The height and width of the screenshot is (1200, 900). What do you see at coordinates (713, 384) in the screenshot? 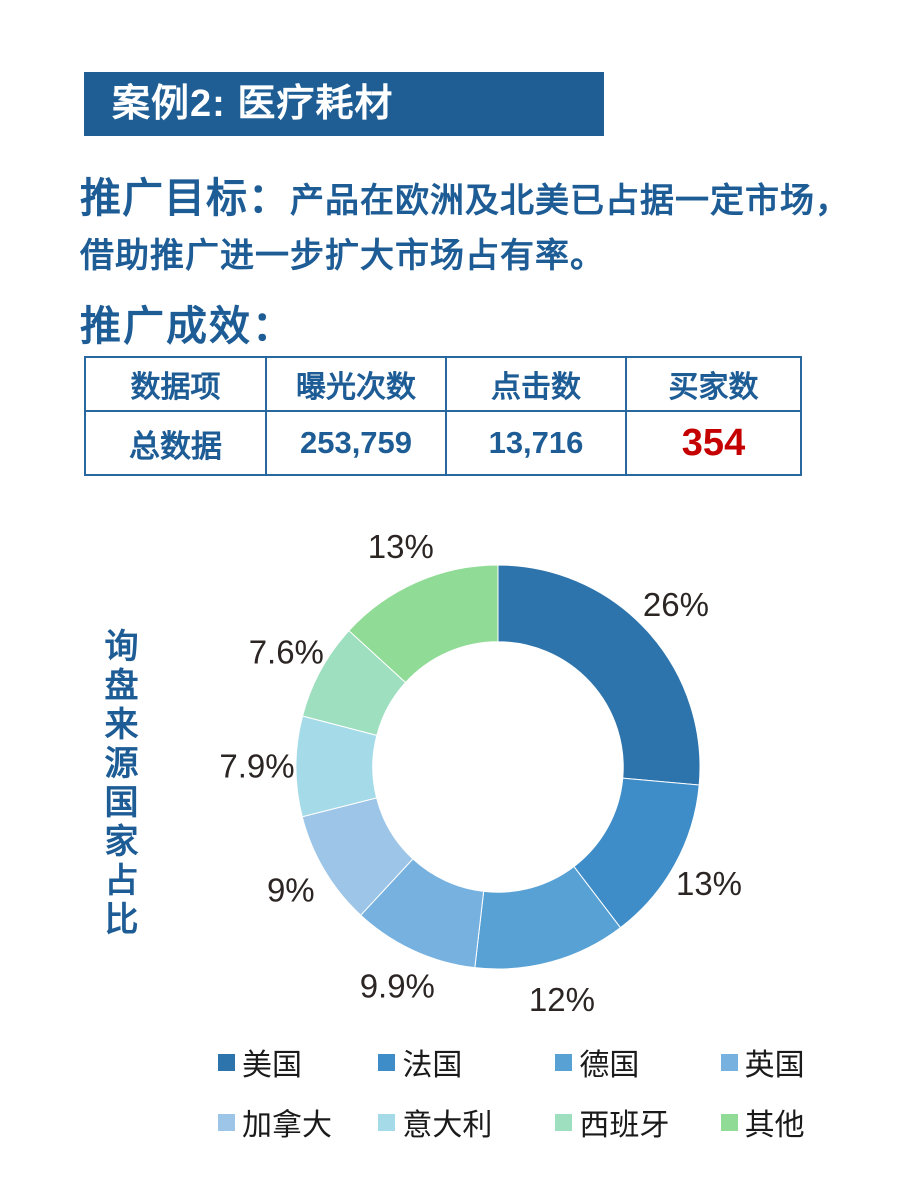
I see `table-header-buyers: 买家数` at bounding box center [713, 384].